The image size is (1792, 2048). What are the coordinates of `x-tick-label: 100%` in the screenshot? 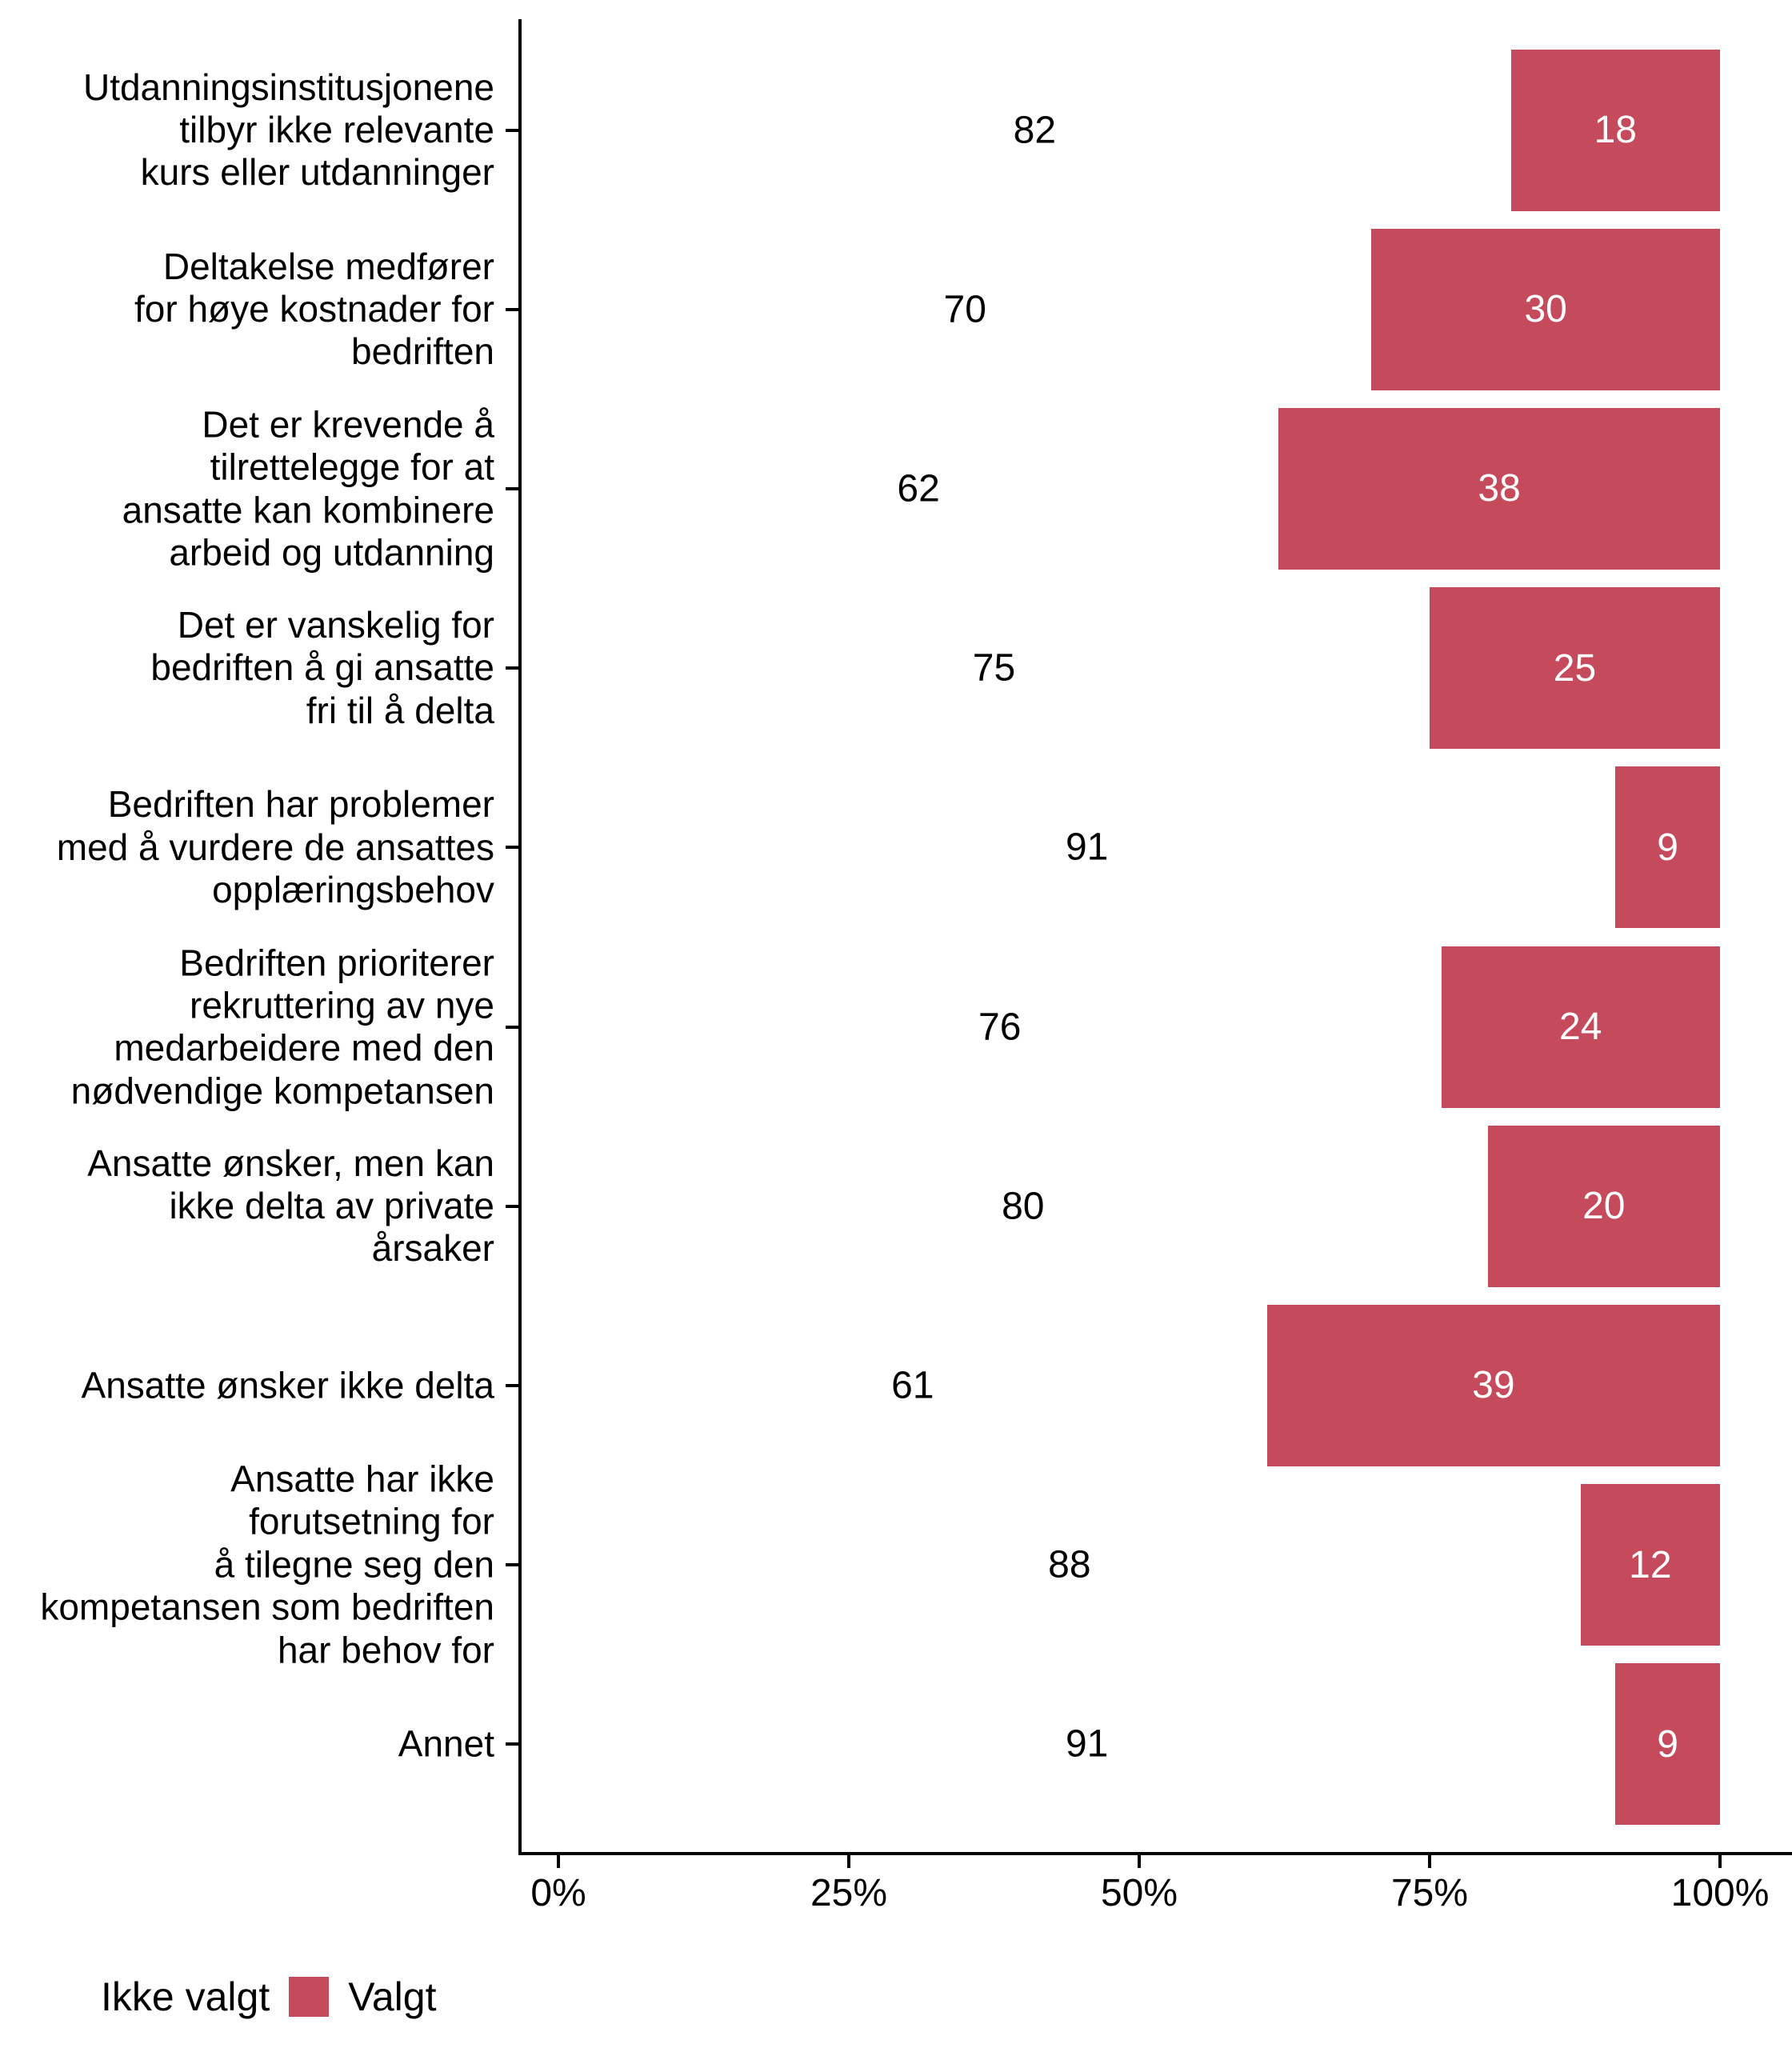 It's located at (1720, 1893).